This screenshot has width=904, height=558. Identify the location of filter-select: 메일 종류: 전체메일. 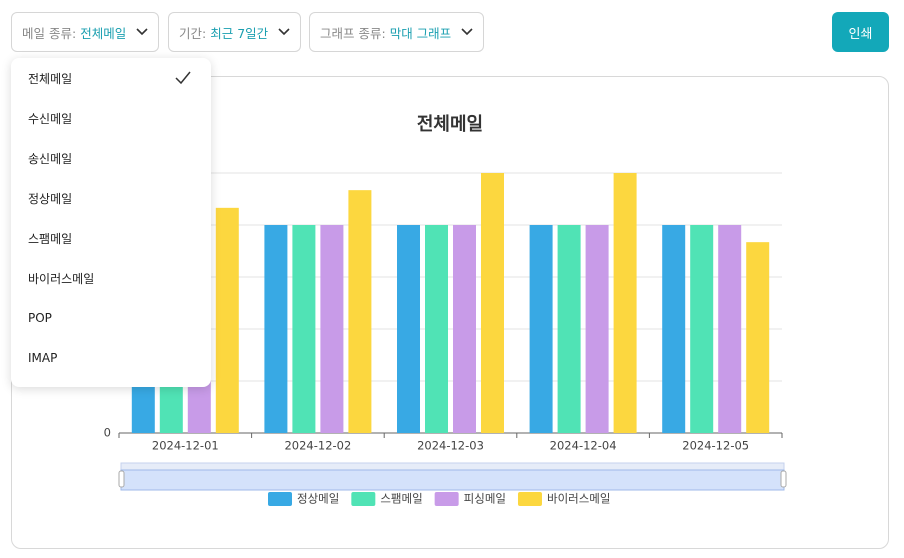
(85, 32).